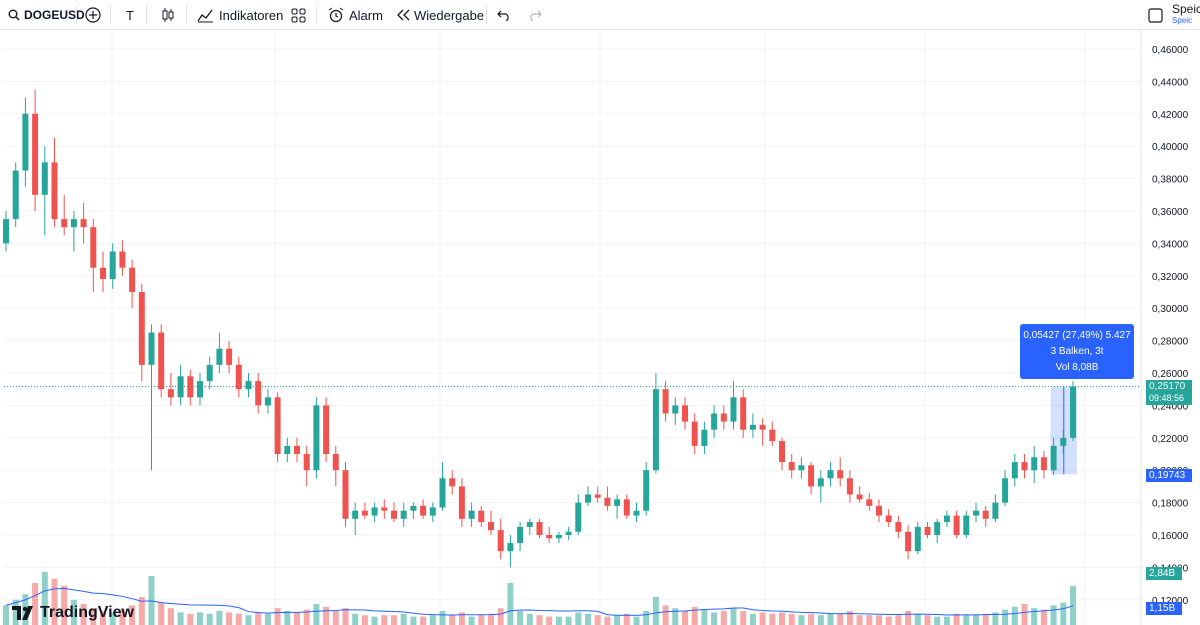  I want to click on alarm-button: Alarm, so click(355, 15).